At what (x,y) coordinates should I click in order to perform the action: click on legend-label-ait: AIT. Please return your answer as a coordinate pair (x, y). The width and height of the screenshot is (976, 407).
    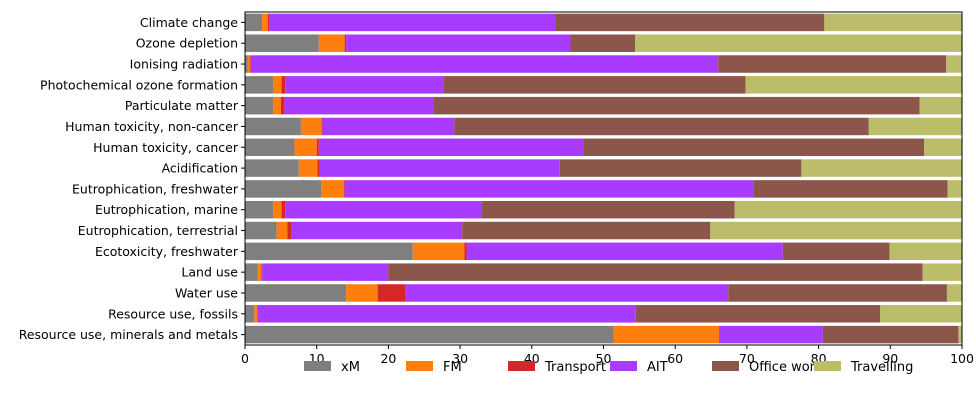
    Looking at the image, I should click on (657, 367).